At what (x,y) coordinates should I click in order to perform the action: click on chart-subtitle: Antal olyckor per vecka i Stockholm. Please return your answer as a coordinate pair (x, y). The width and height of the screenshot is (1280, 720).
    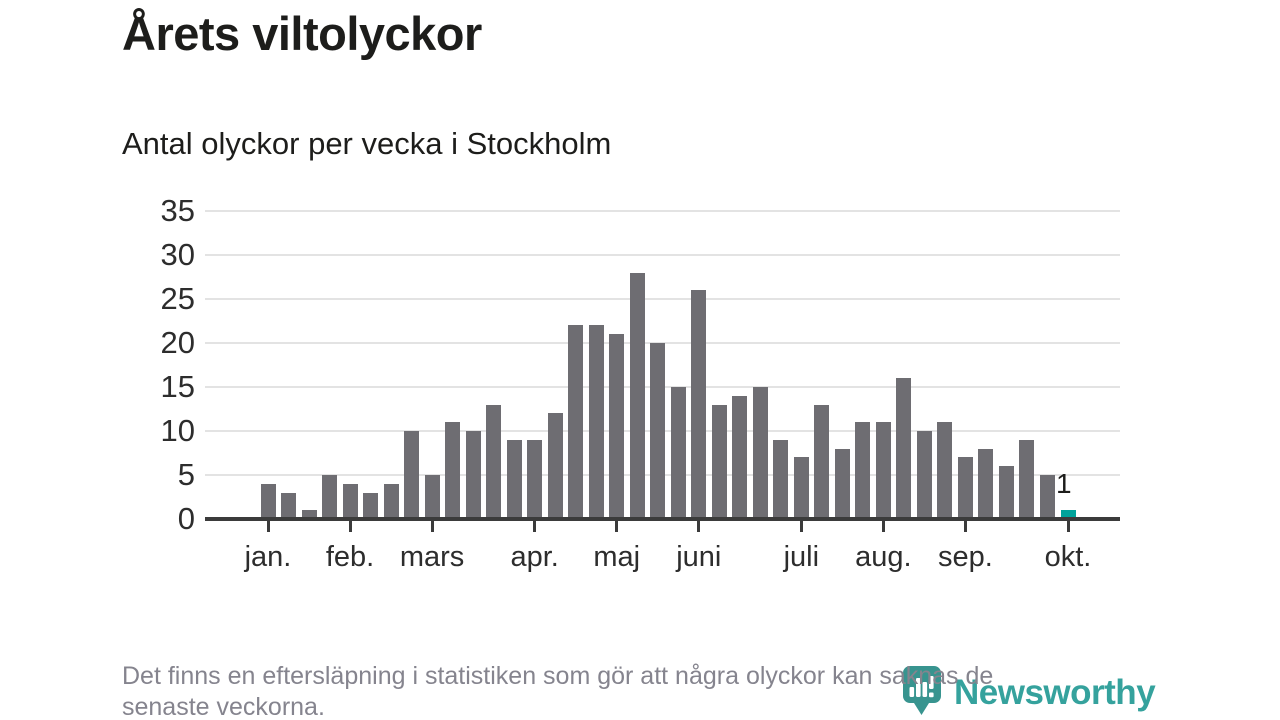
    Looking at the image, I should click on (367, 143).